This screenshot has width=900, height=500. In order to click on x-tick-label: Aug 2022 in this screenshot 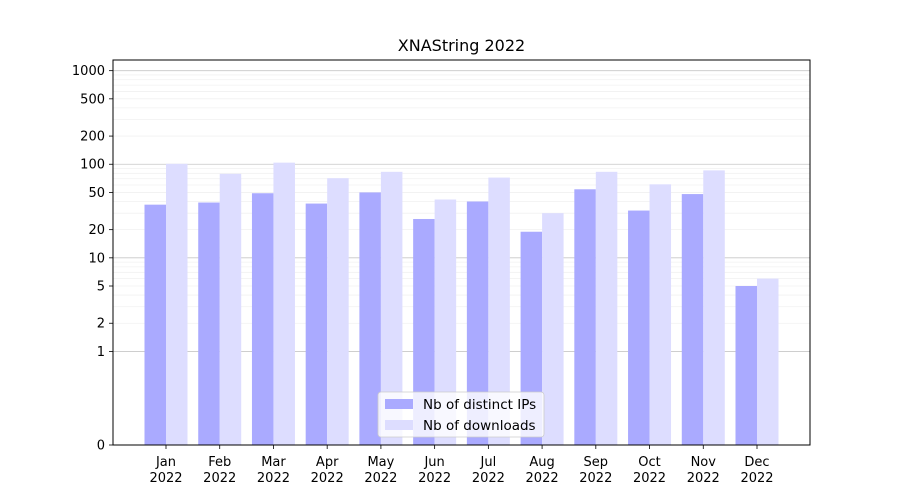, I will do `click(542, 470)`.